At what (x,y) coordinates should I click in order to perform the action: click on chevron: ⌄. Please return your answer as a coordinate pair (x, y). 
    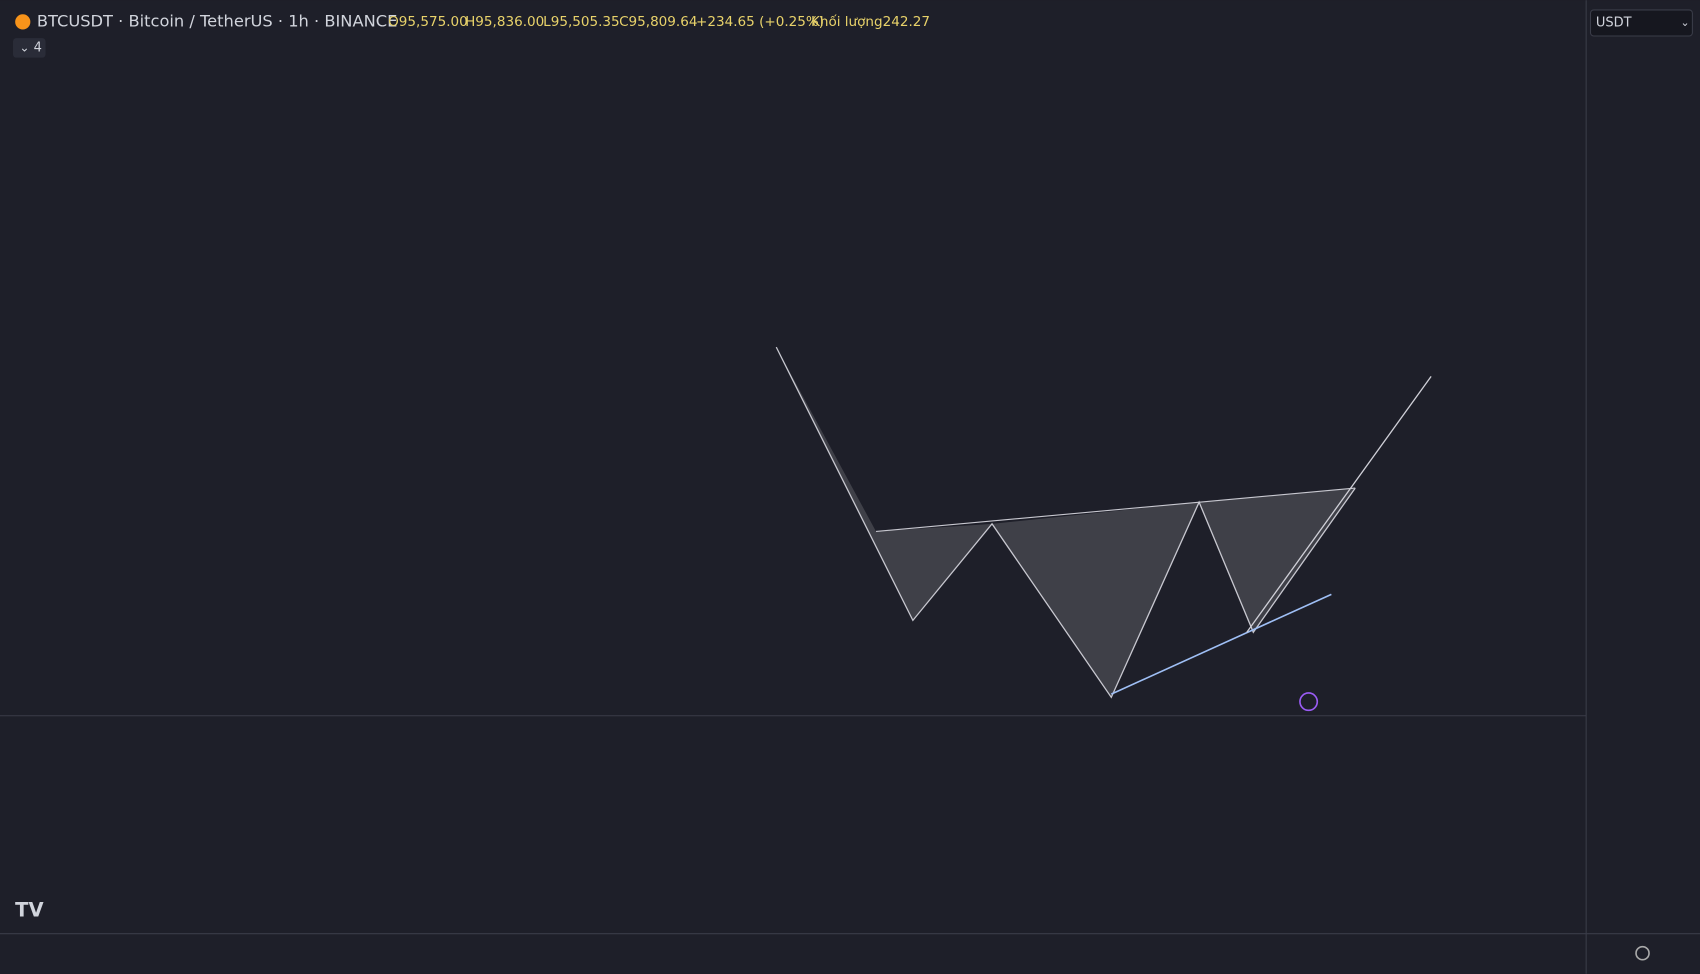
    Looking at the image, I should click on (25, 47).